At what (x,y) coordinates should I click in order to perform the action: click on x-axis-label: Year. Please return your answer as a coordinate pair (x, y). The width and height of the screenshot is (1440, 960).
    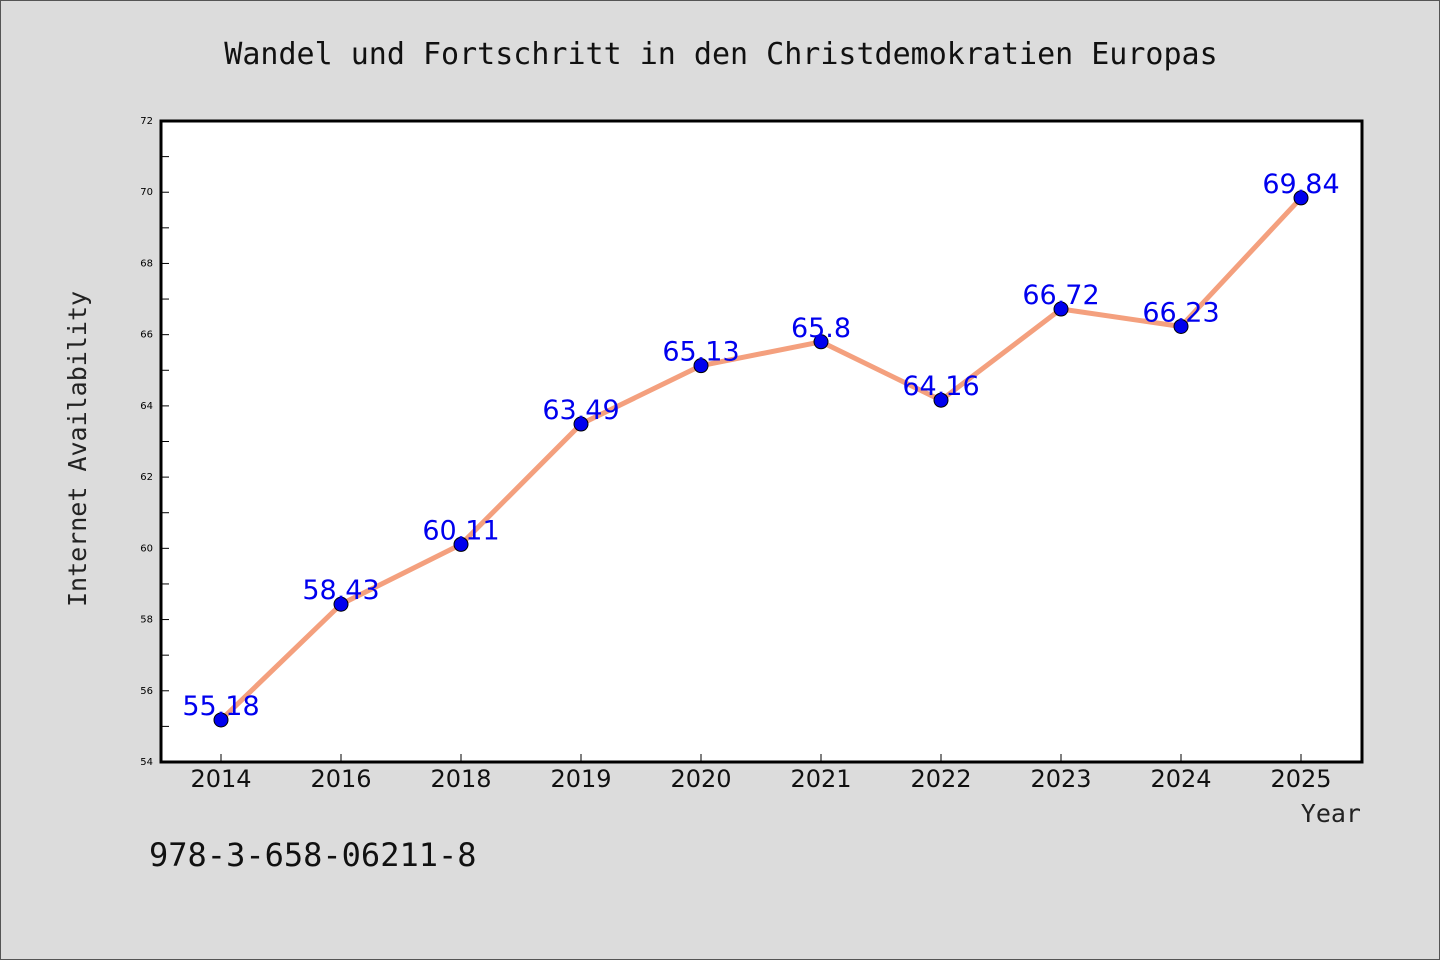
    Looking at the image, I should click on (1331, 813).